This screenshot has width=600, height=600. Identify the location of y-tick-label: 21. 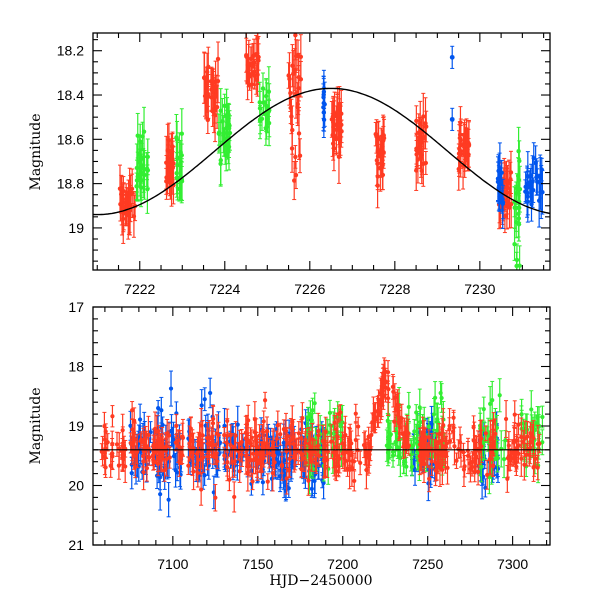
(76, 545).